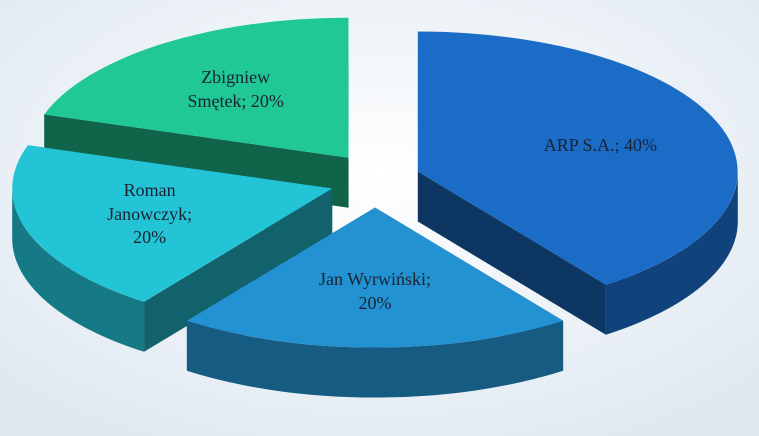  I want to click on slice-label: Zbigniew Smętek; 20%, so click(235, 89).